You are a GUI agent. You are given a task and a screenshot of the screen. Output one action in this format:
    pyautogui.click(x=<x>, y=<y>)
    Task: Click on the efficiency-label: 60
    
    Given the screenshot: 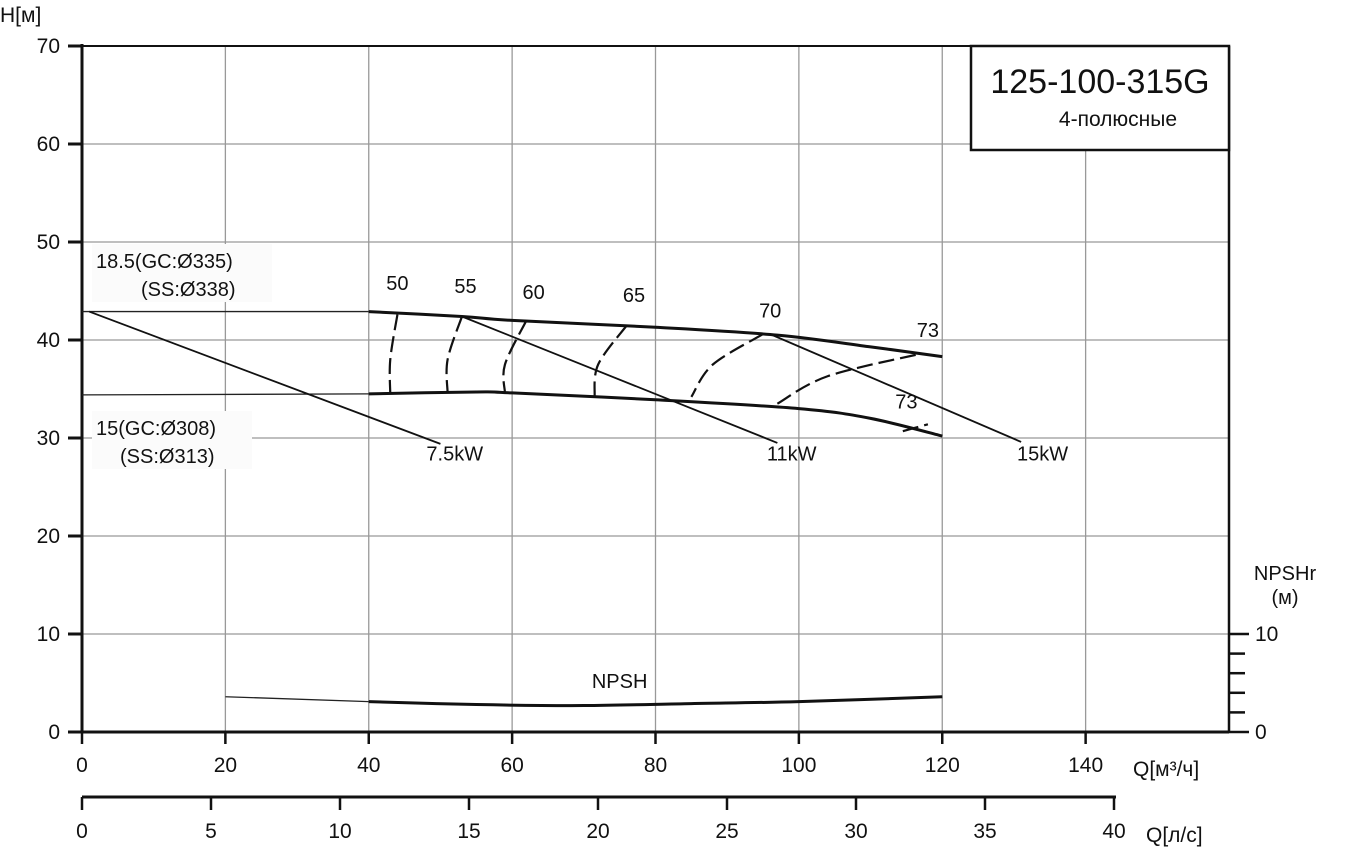 What is the action you would take?
    pyautogui.click(x=534, y=293)
    